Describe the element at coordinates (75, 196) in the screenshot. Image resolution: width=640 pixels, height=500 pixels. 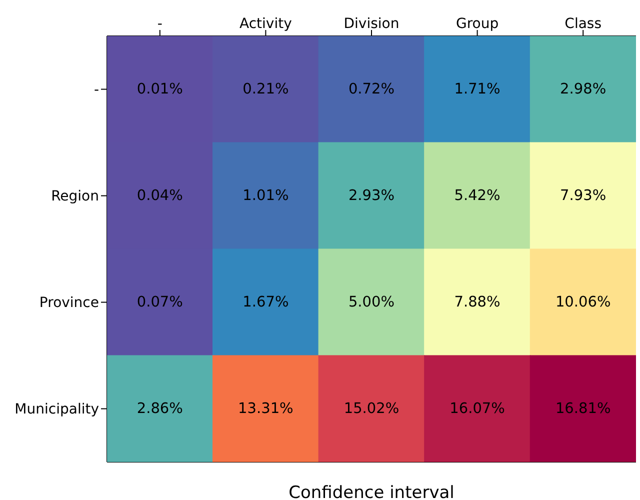
I see `y-tick-label: Region` at that location.